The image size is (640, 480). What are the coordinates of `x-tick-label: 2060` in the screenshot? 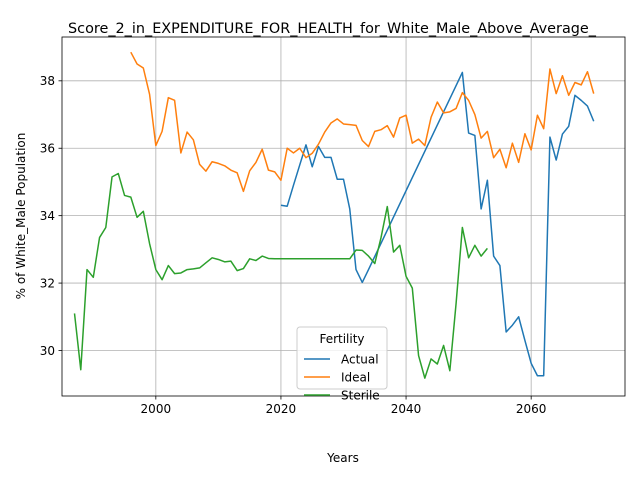 It's located at (531, 409).